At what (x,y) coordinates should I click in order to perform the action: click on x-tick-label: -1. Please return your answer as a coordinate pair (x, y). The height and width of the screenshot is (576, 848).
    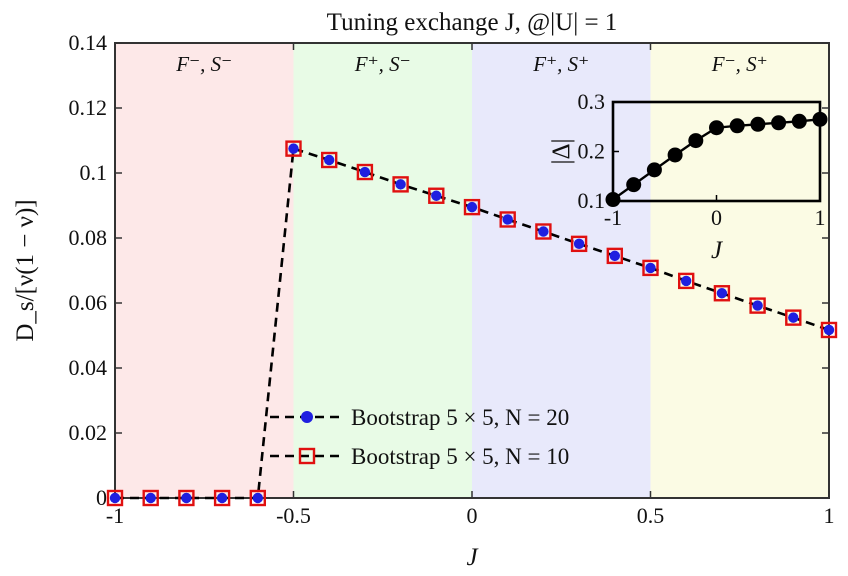
    Looking at the image, I should click on (115, 515).